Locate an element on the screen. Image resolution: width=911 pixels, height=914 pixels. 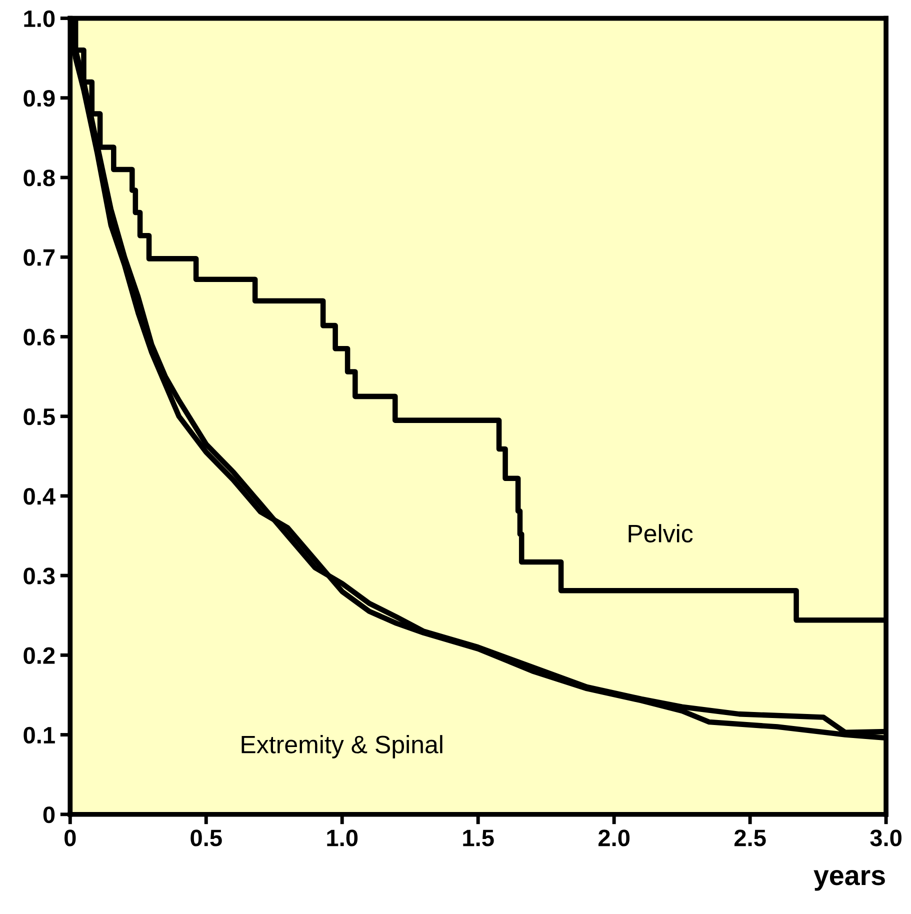
y-tick-label: 0.1 is located at coordinates (39, 735).